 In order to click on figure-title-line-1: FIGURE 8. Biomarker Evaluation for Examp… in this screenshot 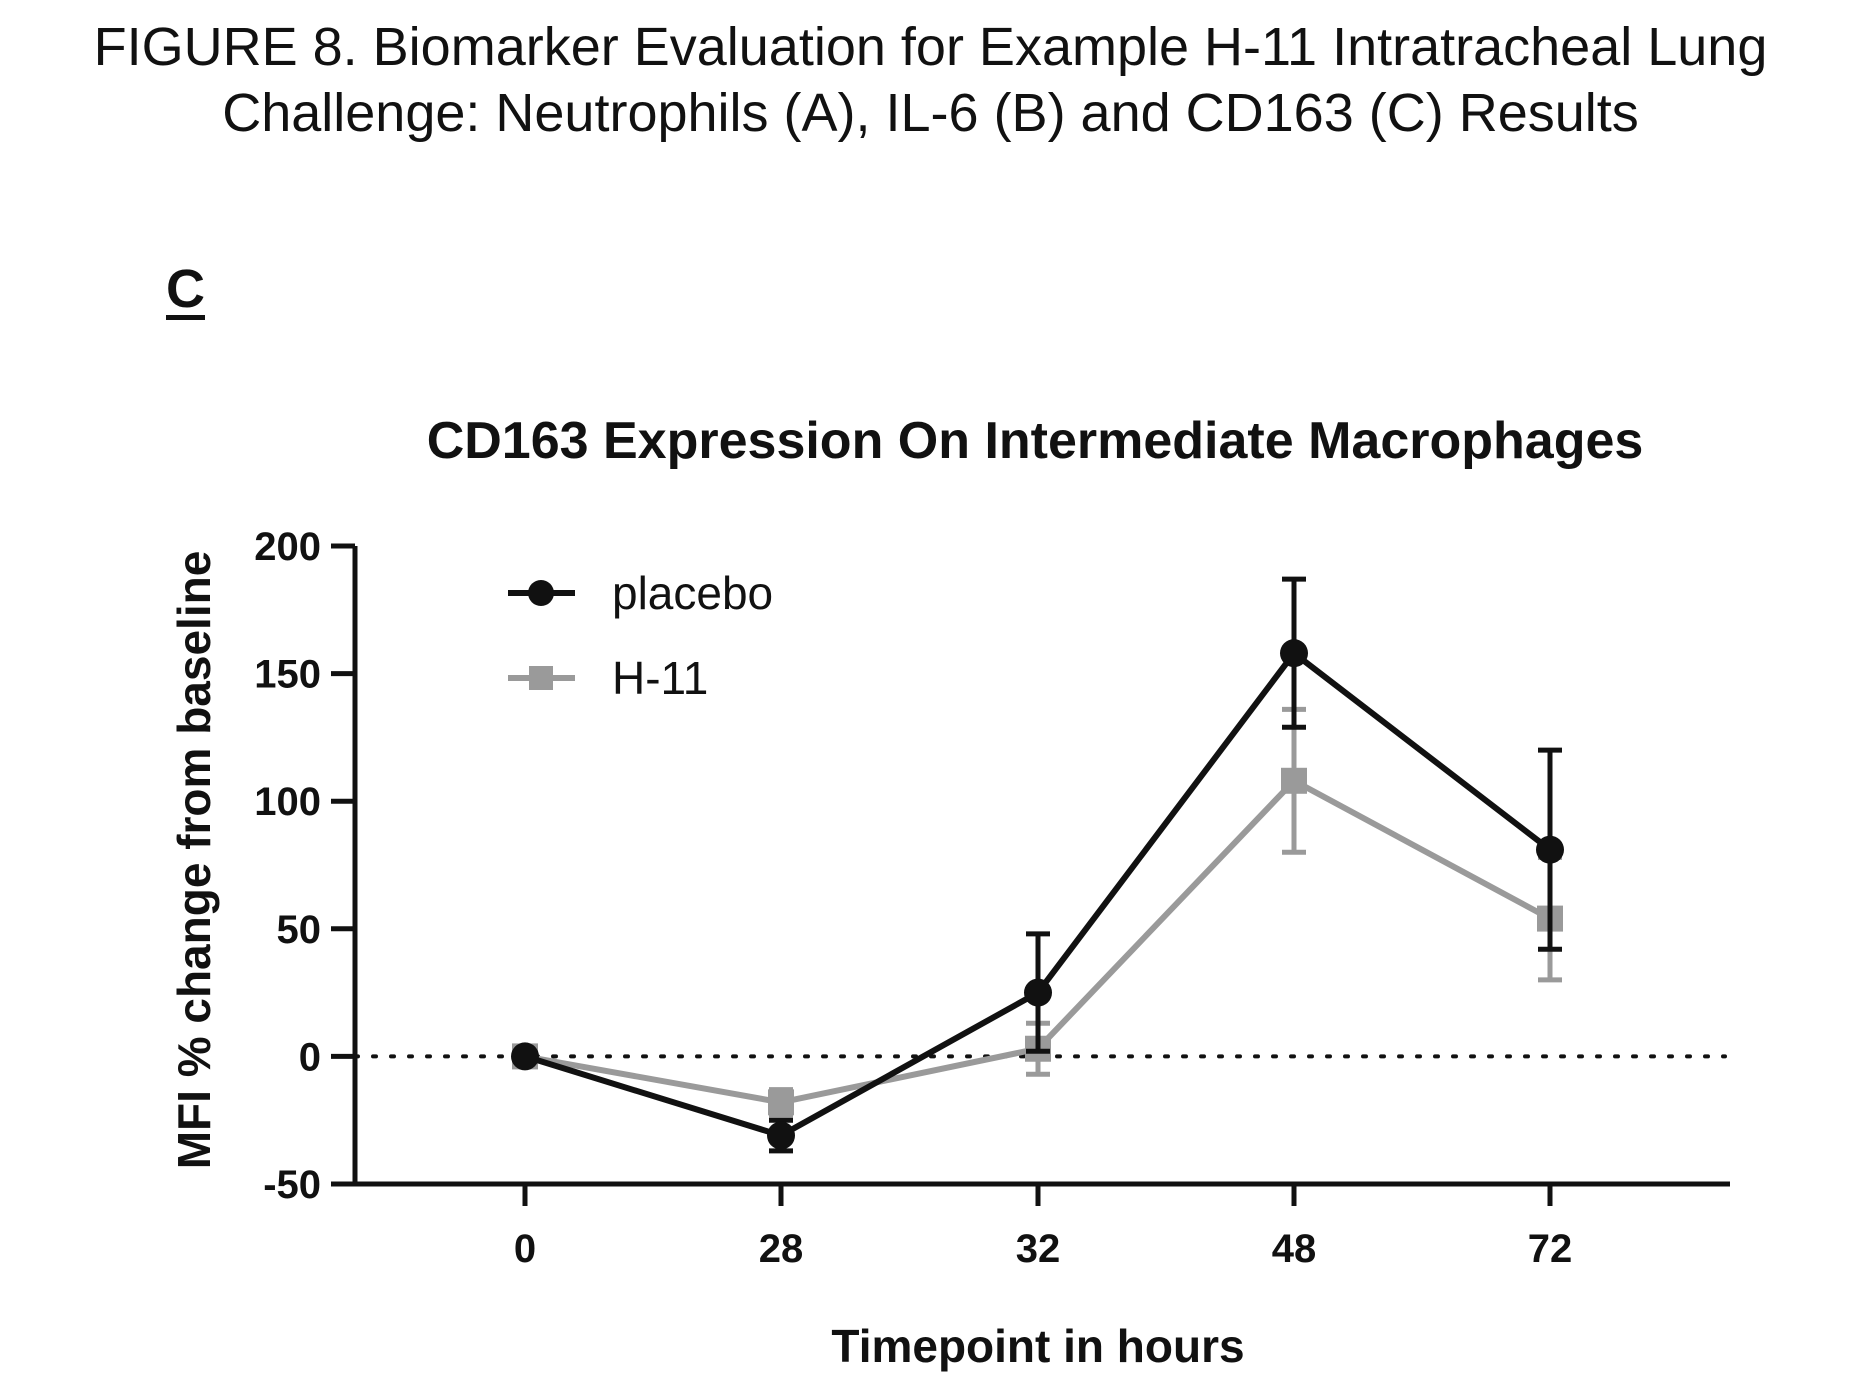, I will do `click(930, 47)`.